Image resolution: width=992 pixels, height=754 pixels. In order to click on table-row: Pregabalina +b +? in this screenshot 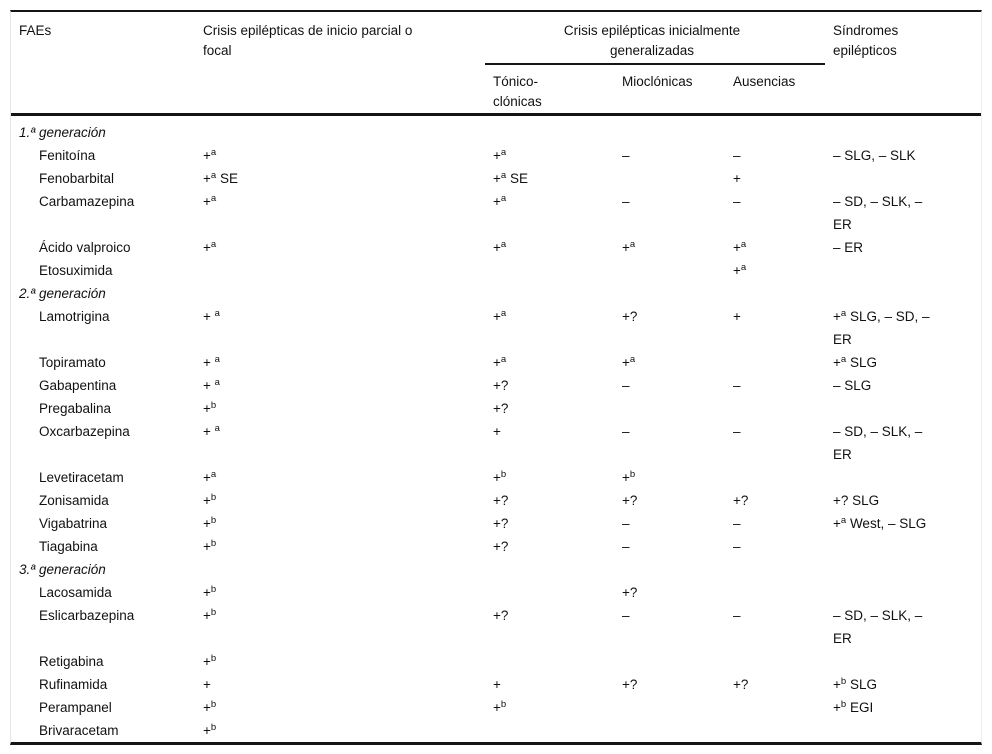, I will do `click(496, 408)`.